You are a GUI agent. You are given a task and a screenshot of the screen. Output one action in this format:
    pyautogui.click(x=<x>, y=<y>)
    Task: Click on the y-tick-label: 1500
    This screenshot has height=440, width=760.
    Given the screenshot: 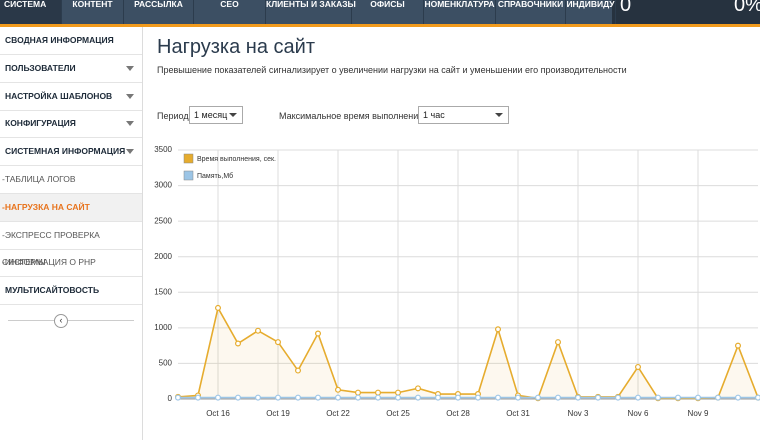 What is the action you would take?
    pyautogui.click(x=163, y=291)
    